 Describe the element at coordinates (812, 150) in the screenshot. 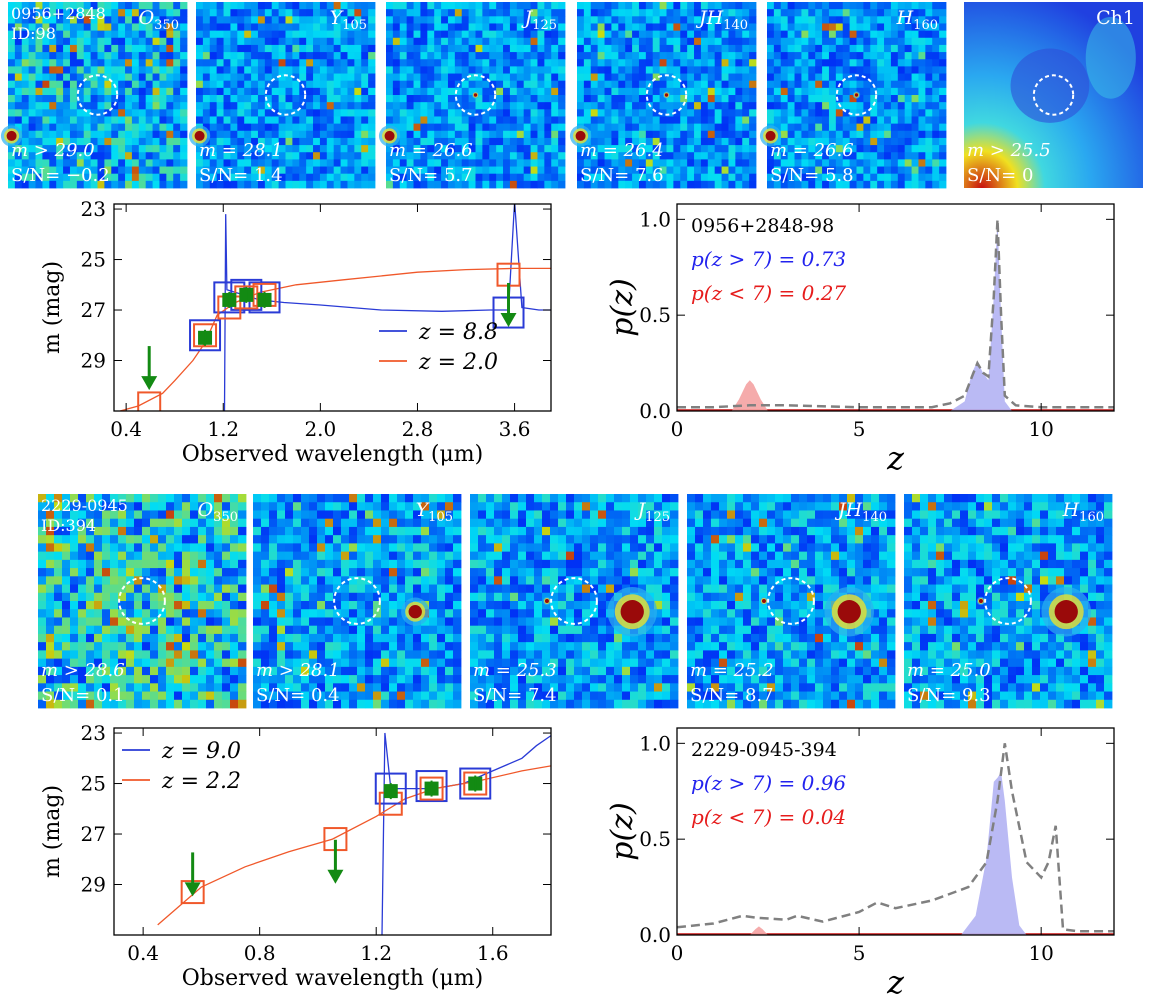

I see `magnitude-label: m = 26.6` at that location.